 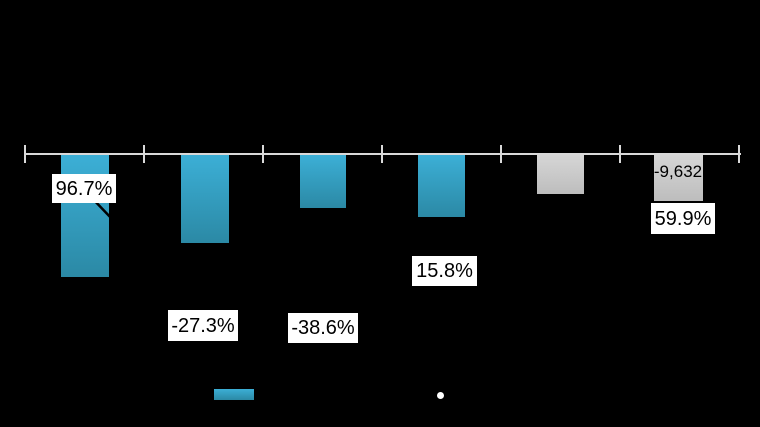 What do you see at coordinates (440, 395) in the screenshot?
I see `legend-dot-marker` at bounding box center [440, 395].